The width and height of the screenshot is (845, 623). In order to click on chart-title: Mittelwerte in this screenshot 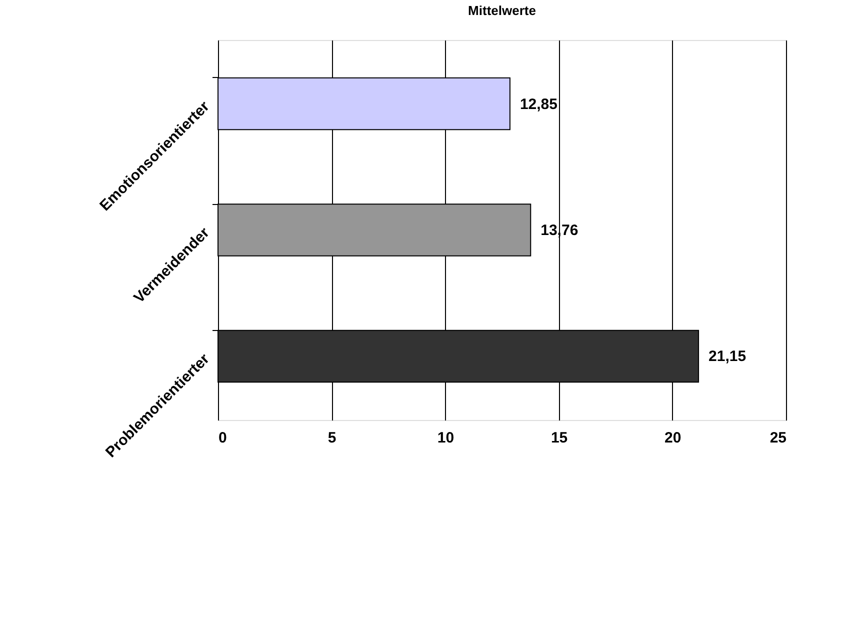, I will do `click(502, 10)`.